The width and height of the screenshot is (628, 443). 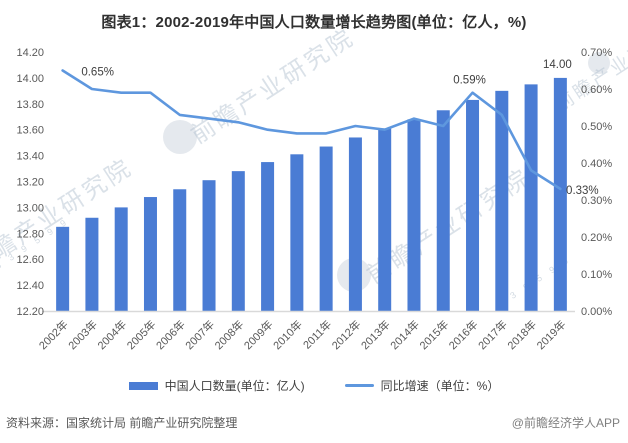 I want to click on y-axis-right-tick-label: 0.00%, so click(x=596, y=312).